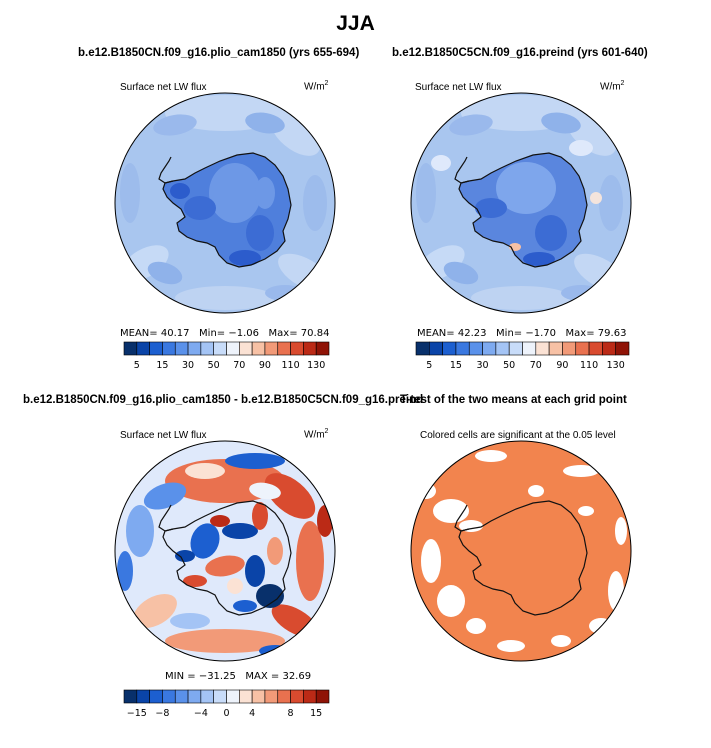 The width and height of the screenshot is (711, 748). I want to click on colorbar-tick-label: −8, so click(162, 713).